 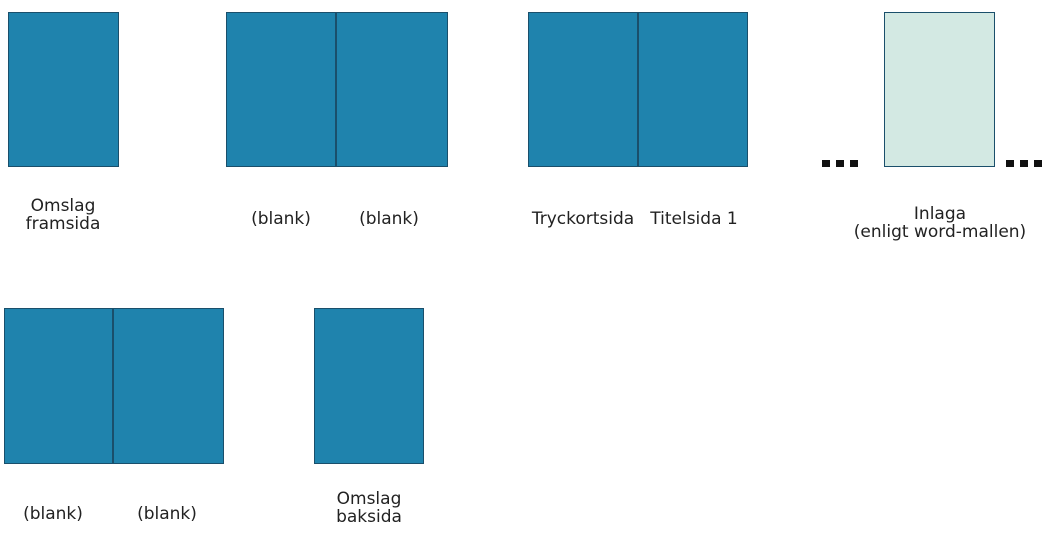 What do you see at coordinates (63, 224) in the screenshot?
I see `cover-front-label-line2: framsida` at bounding box center [63, 224].